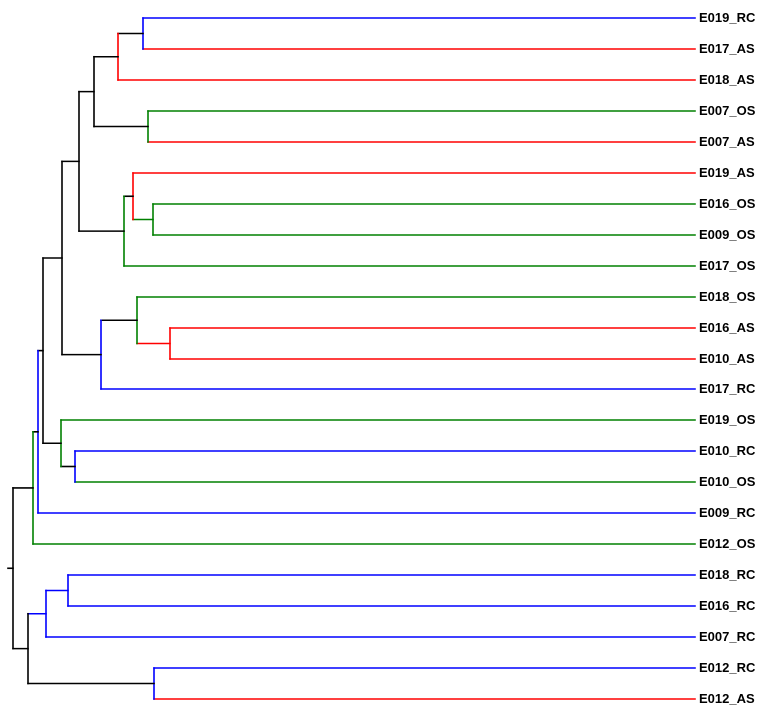 This screenshot has height=708, width=769. Describe the element at coordinates (727, 543) in the screenshot. I see `leaf-label: E012_OS` at that location.